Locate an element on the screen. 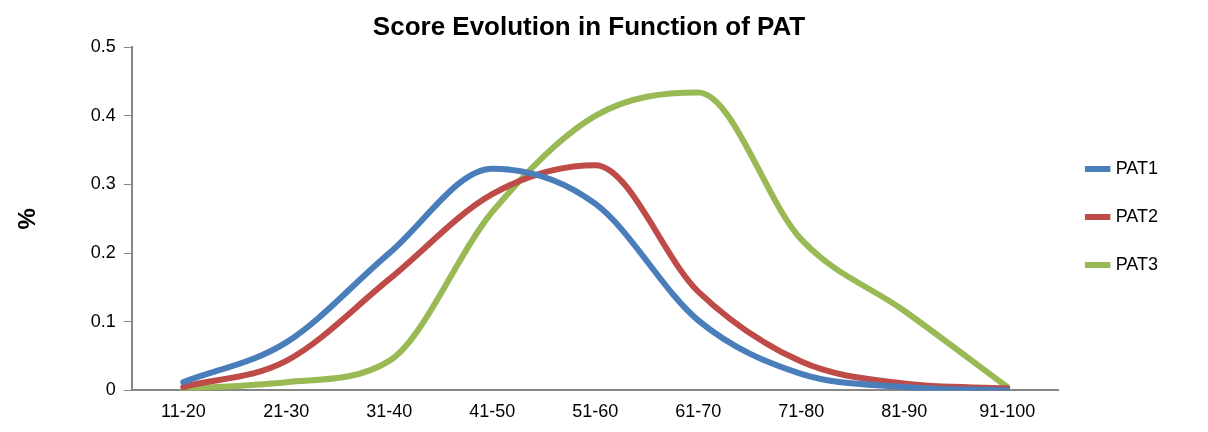  x-tick-label: 21-30 is located at coordinates (286, 411).